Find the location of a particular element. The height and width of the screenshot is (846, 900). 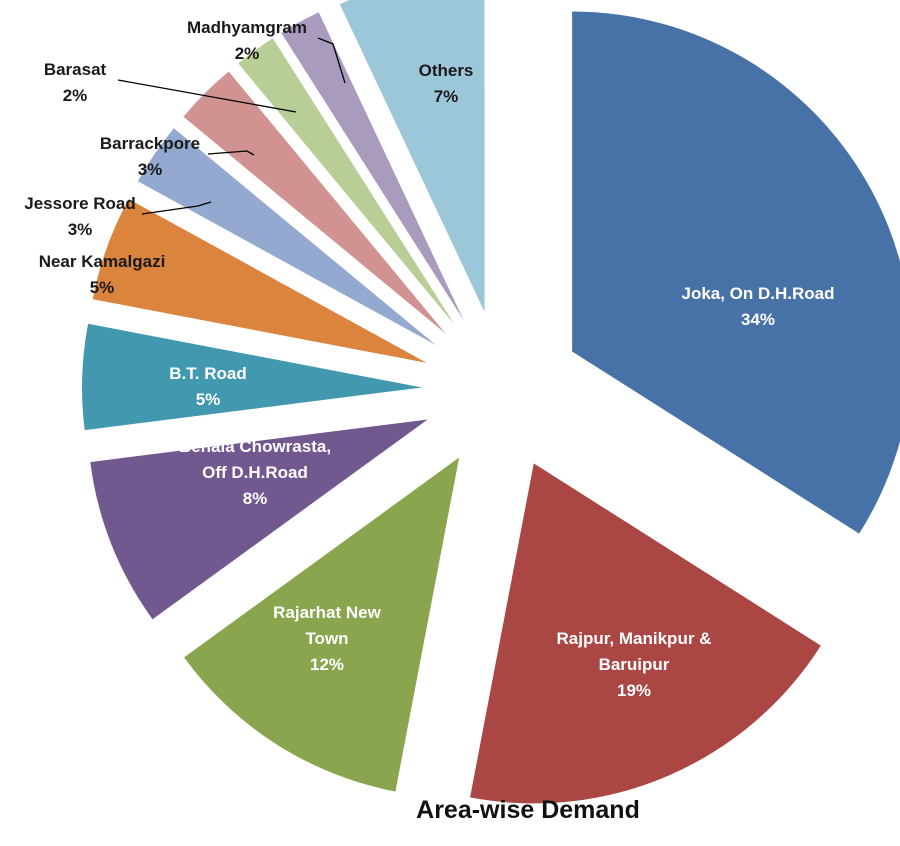

slice-label: B.T. Road 5% is located at coordinates (207, 386).